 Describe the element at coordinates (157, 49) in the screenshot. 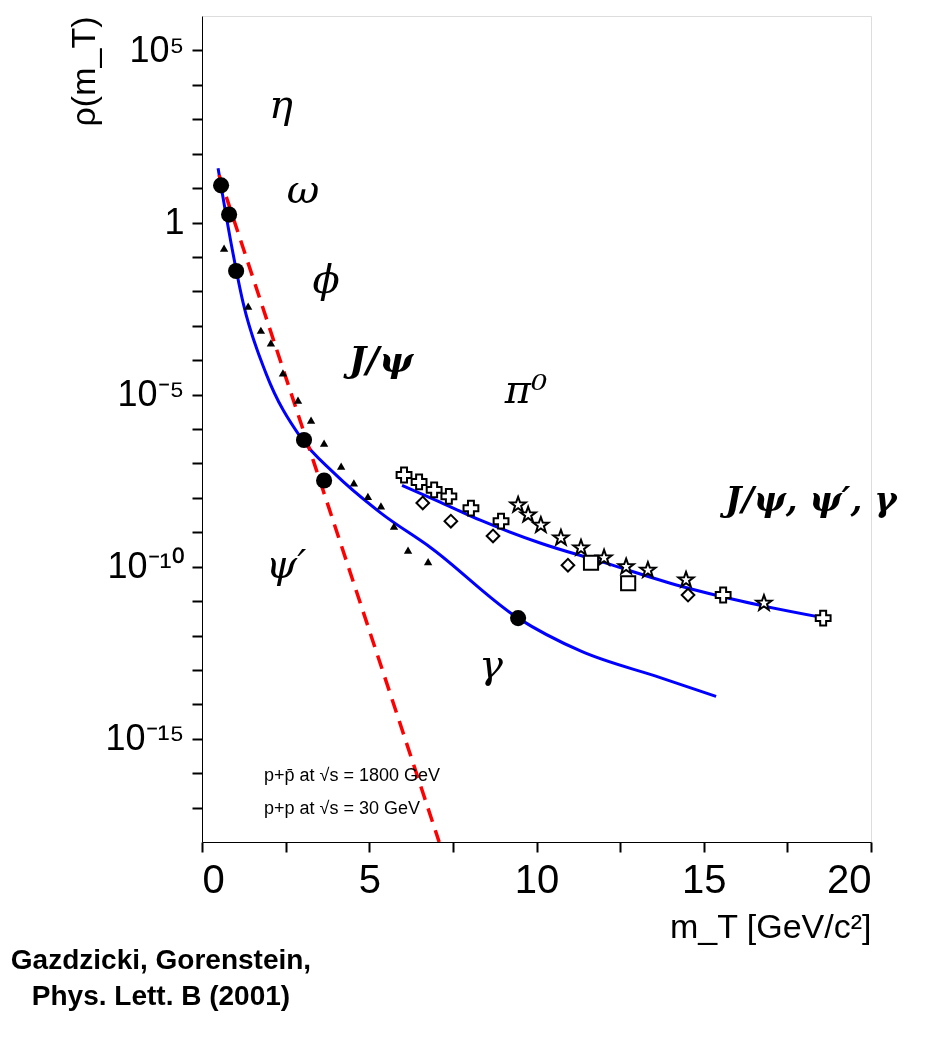

I see `y-tick-label: 10⁵` at that location.